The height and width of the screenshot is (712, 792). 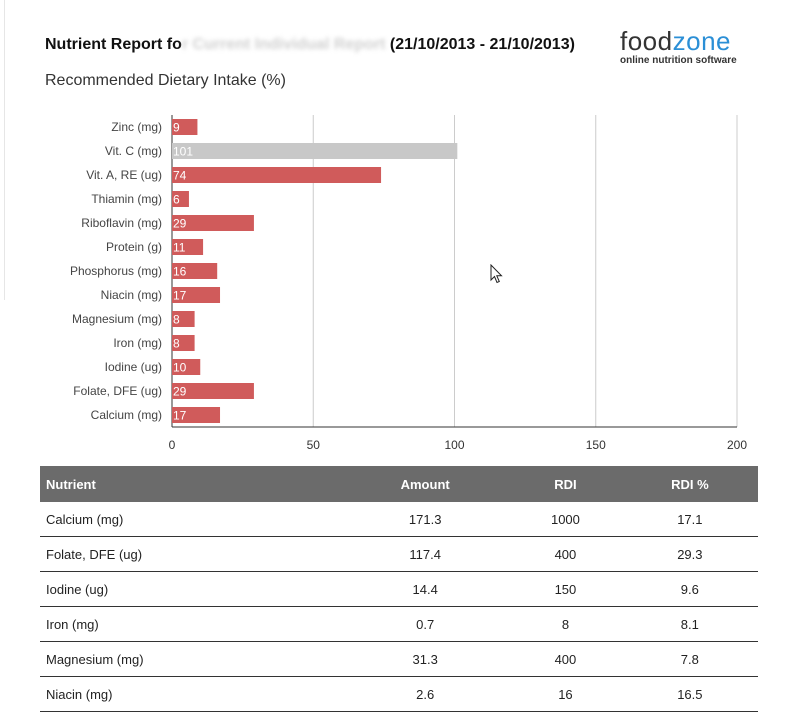 I want to click on bar-value-label: 11, so click(x=179, y=248).